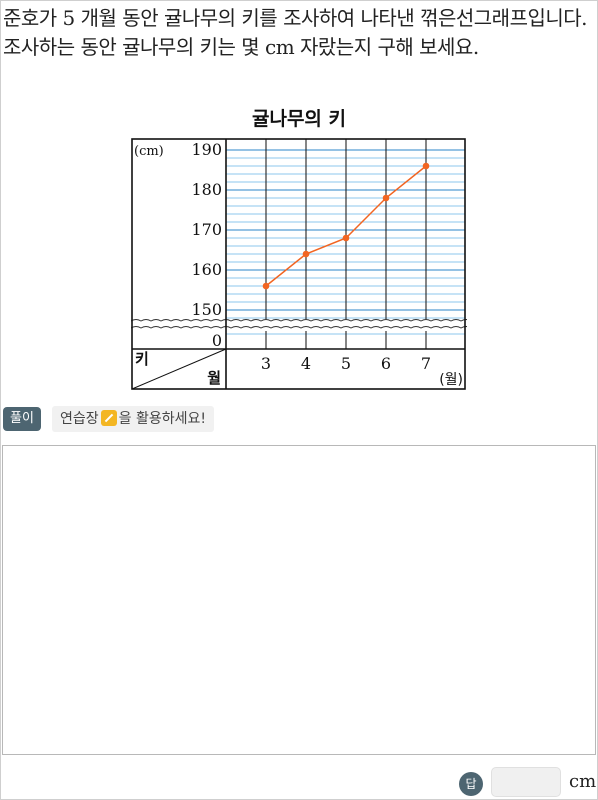 This screenshot has height=800, width=598. What do you see at coordinates (526, 782) in the screenshot?
I see `answer-input` at bounding box center [526, 782].